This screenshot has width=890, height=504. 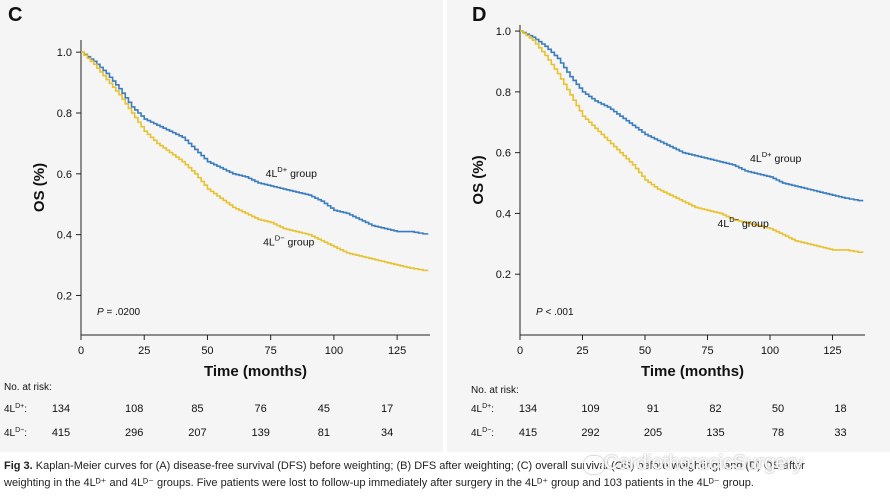 What do you see at coordinates (715, 433) in the screenshot?
I see `risk-count: 135` at bounding box center [715, 433].